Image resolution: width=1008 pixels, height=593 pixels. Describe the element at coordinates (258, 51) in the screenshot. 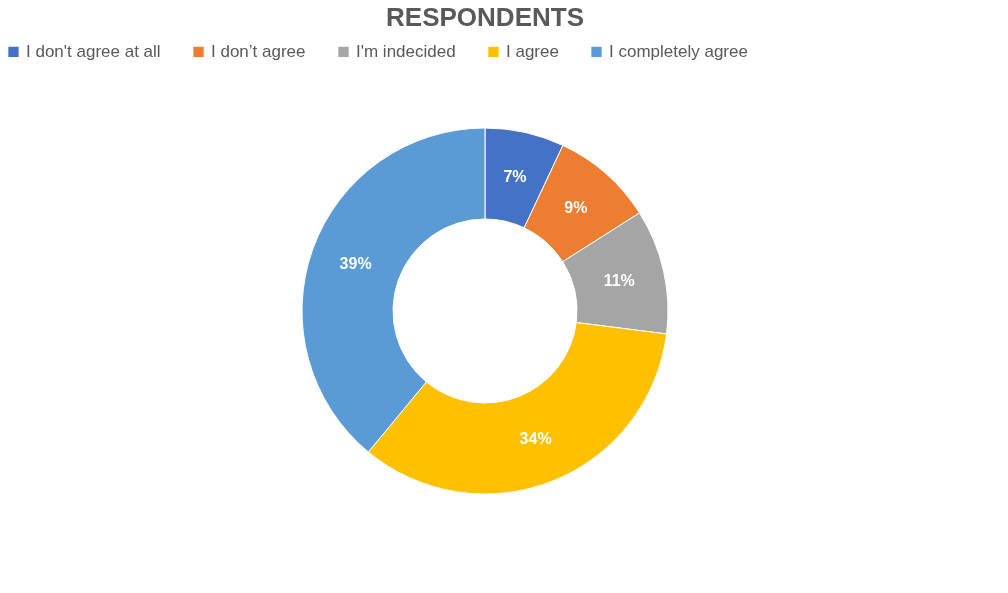

I see `legend-label: I don’t agree` at that location.